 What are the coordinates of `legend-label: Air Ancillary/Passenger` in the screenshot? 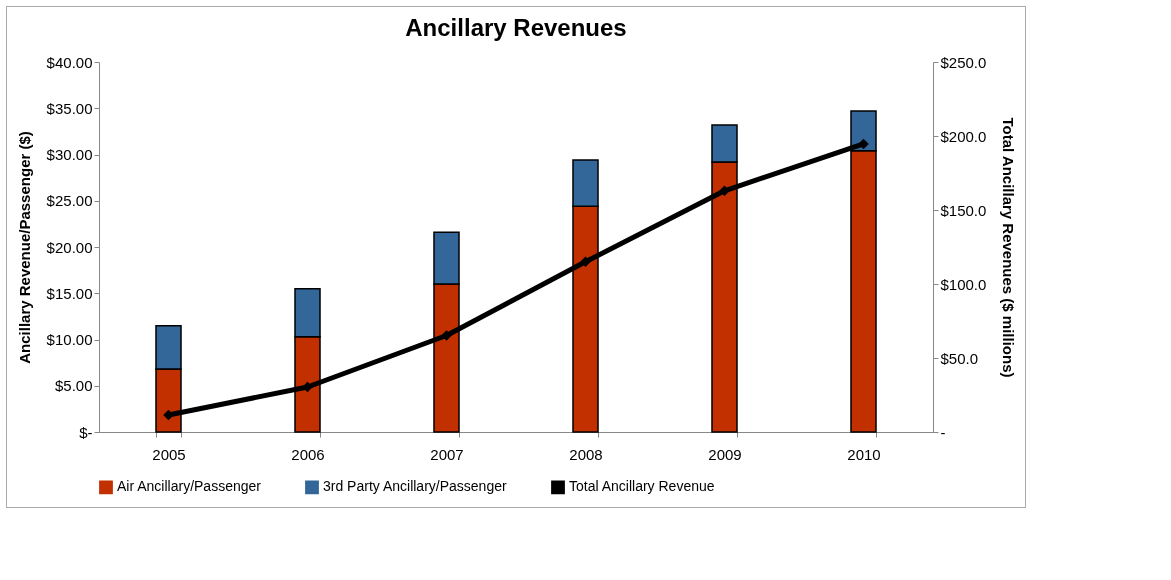 It's located at (189, 486).